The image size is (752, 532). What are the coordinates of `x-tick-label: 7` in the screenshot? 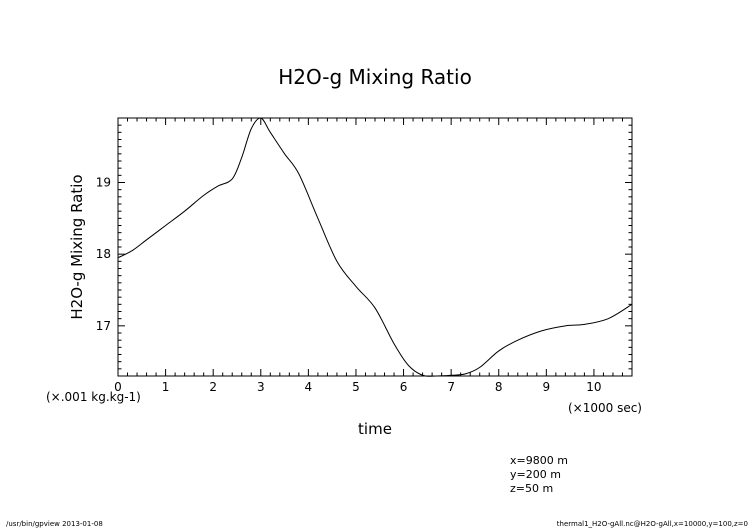 It's located at (451, 387).